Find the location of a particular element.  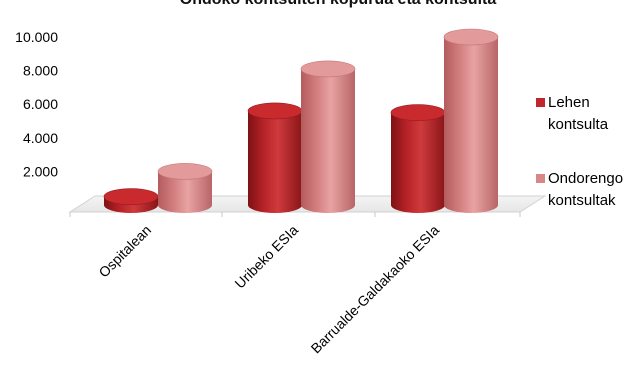

bar-barrualde-galdakaoko-esia-ondorengo is located at coordinates (471, 120).